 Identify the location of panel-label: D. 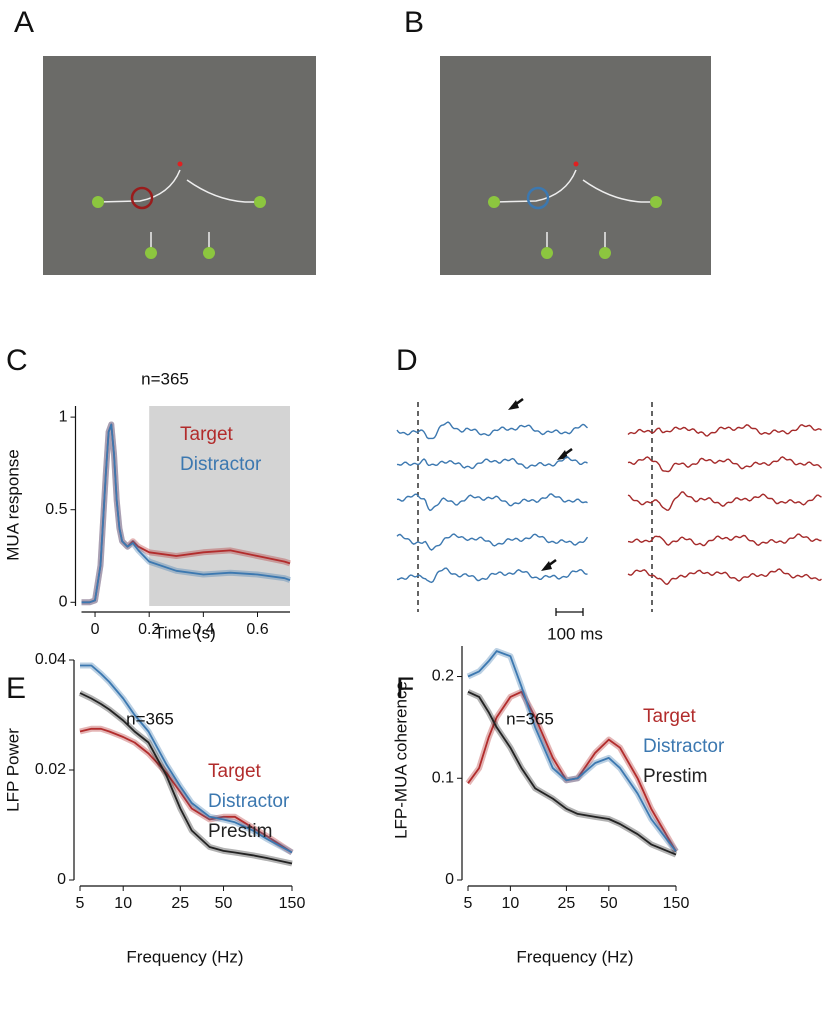
(407, 360).